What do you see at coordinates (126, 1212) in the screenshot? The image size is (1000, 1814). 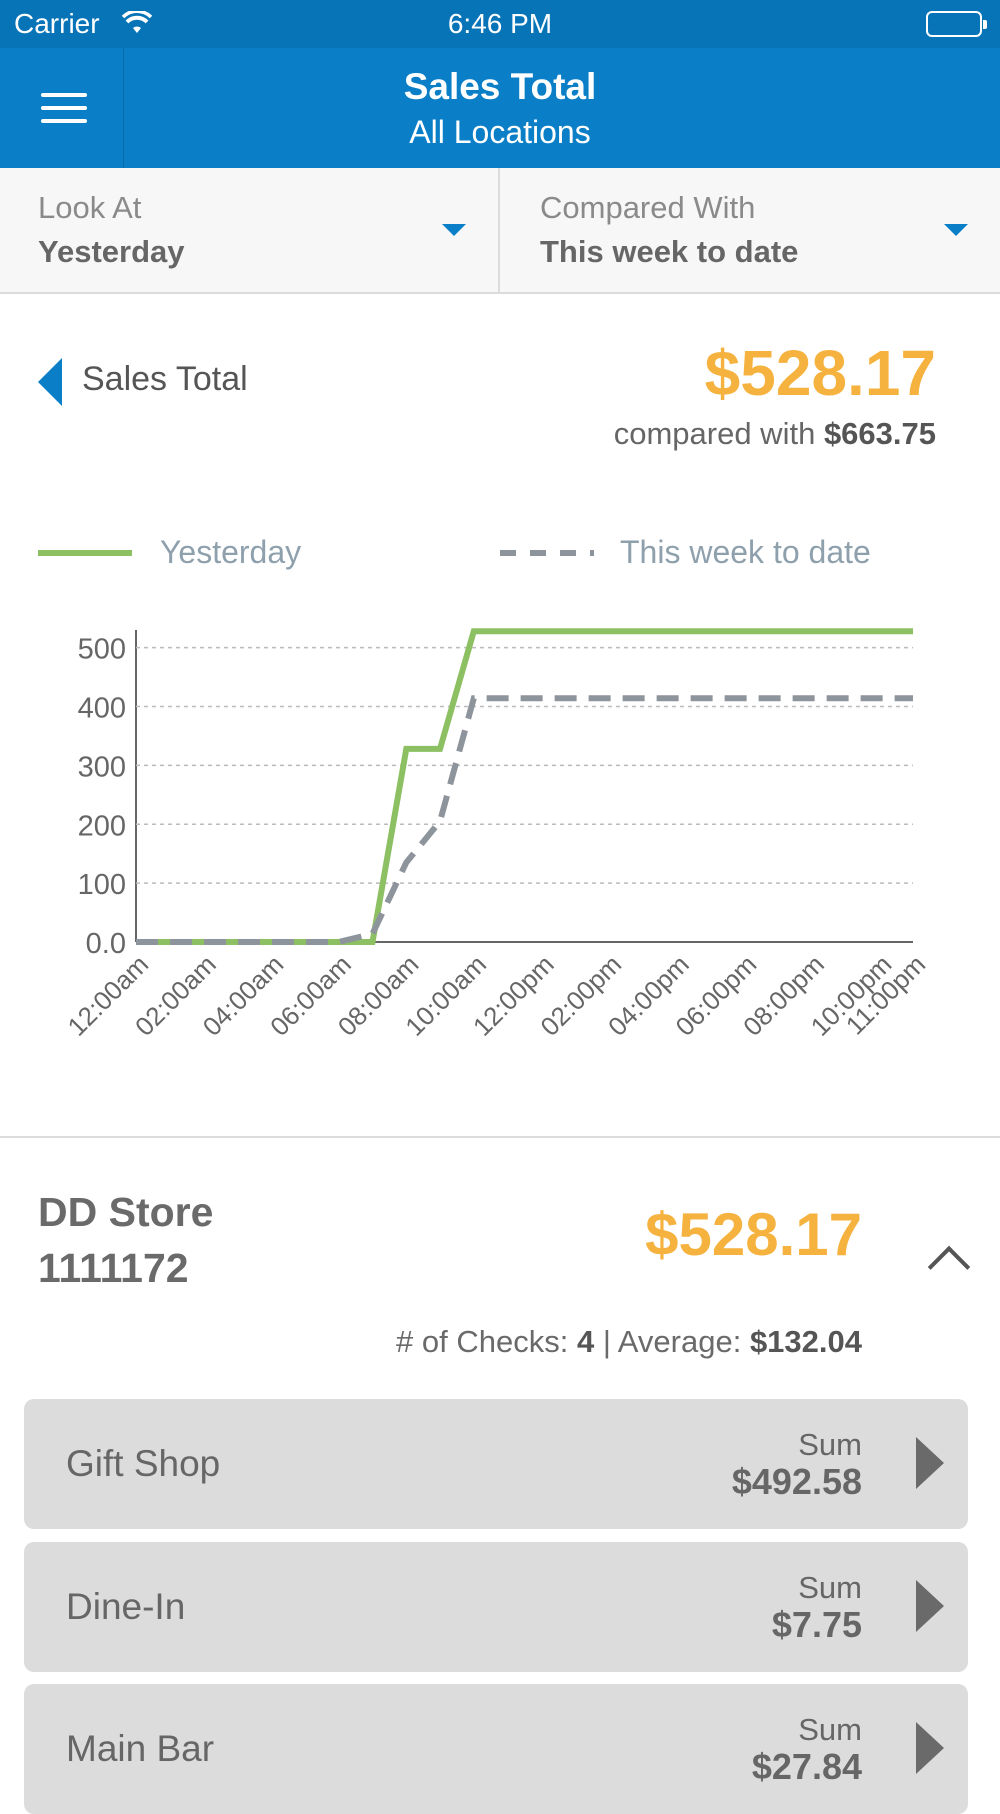 I see `store-name-line1: DD Store` at bounding box center [126, 1212].